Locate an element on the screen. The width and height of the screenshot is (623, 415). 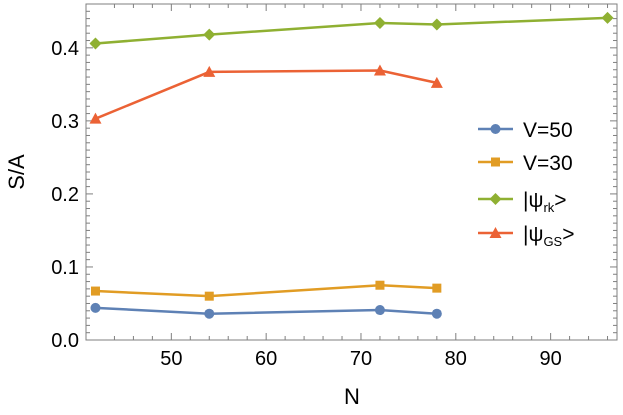
legend-item-psi-gs: |ψGS> is located at coordinates (526, 236).